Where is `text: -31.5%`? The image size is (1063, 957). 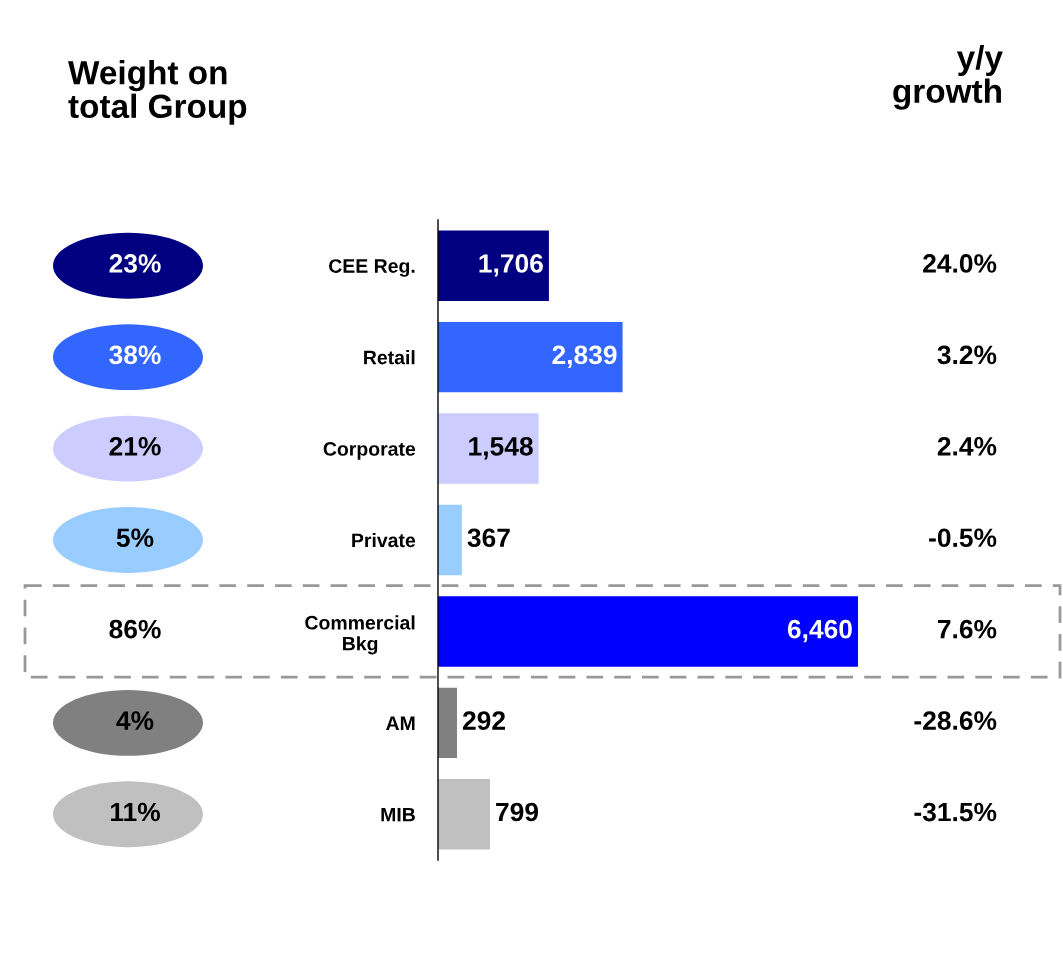
text: -31.5% is located at coordinates (955, 812).